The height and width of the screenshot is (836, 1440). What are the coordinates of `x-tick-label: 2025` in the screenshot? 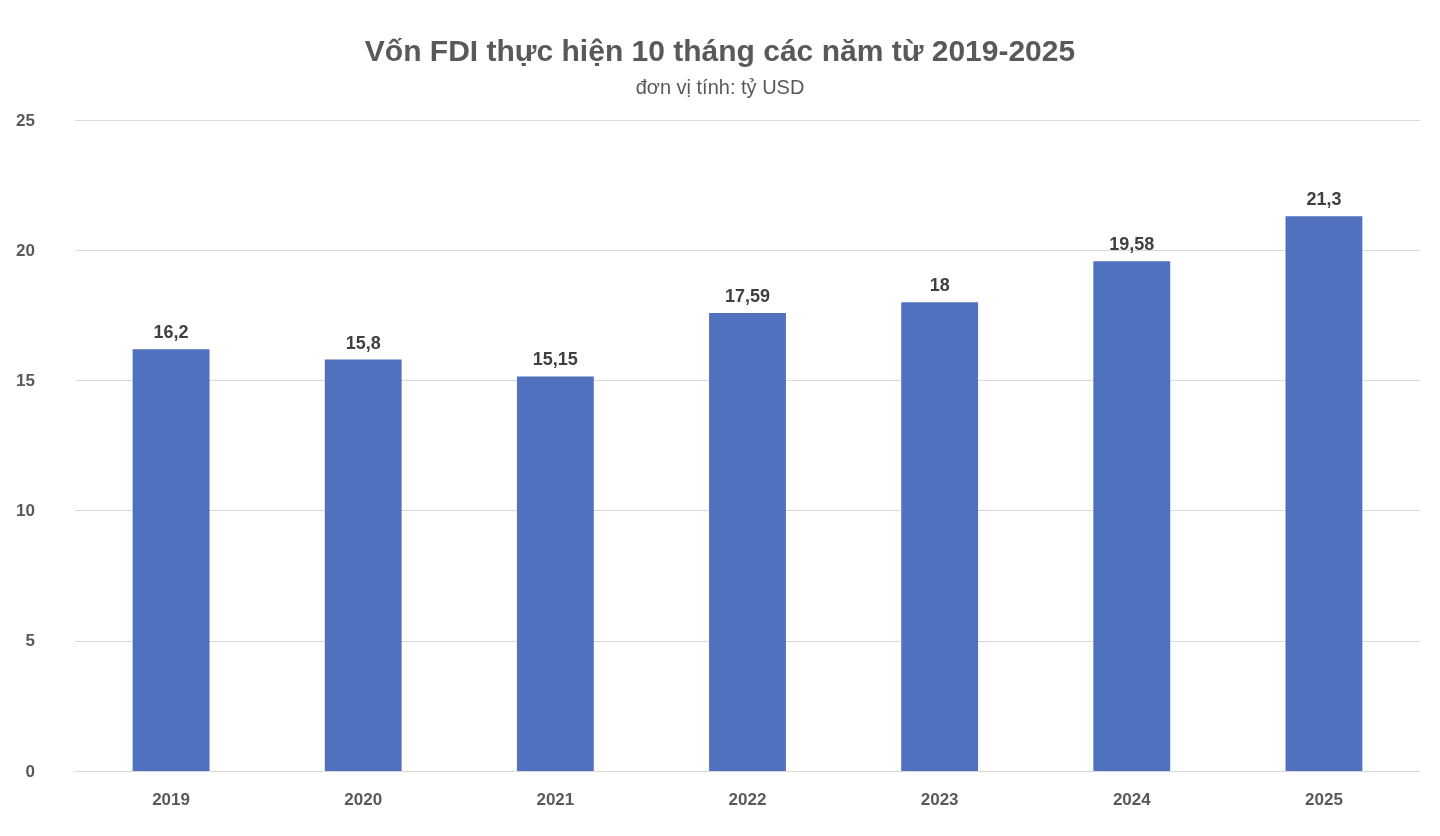 It's located at (1324, 799).